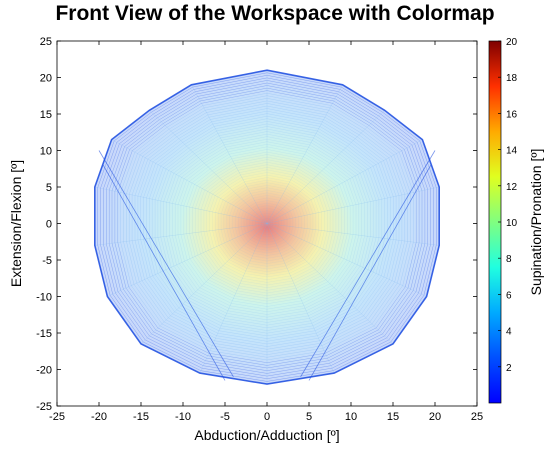 The image size is (550, 450). I want to click on y-tick-label: 10, so click(46, 152).